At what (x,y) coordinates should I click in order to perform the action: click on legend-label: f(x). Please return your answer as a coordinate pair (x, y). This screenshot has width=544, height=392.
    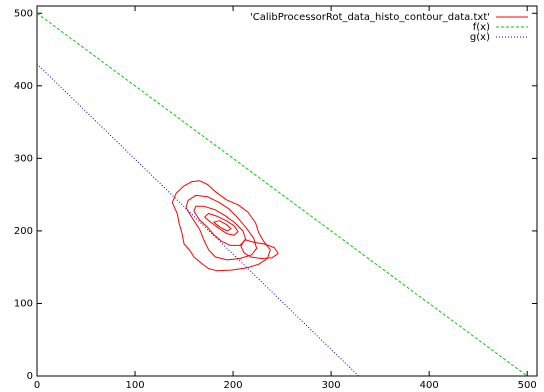
    Looking at the image, I should click on (481, 27).